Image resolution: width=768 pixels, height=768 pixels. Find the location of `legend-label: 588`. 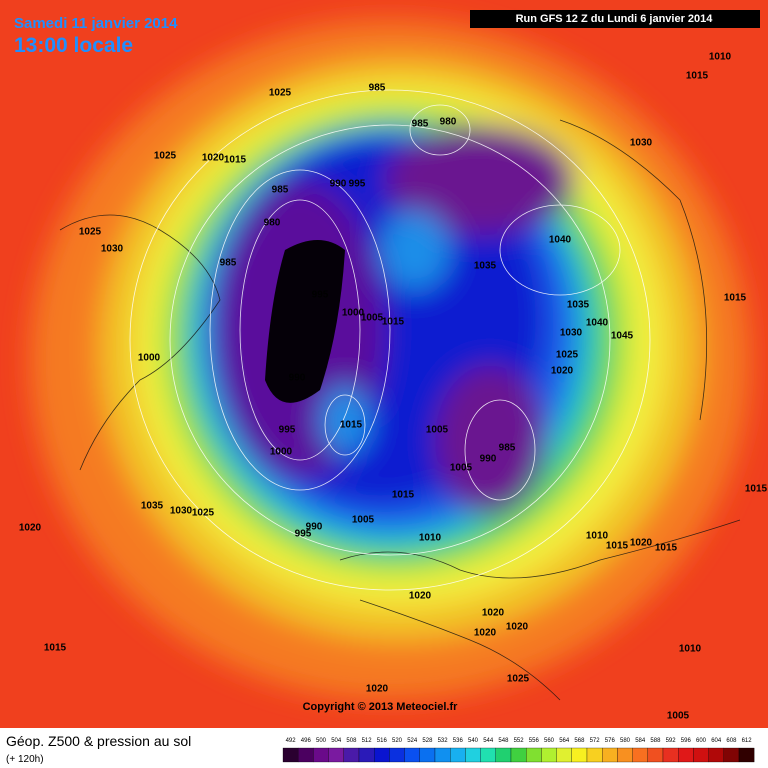

legend-label: 588 is located at coordinates (655, 741).